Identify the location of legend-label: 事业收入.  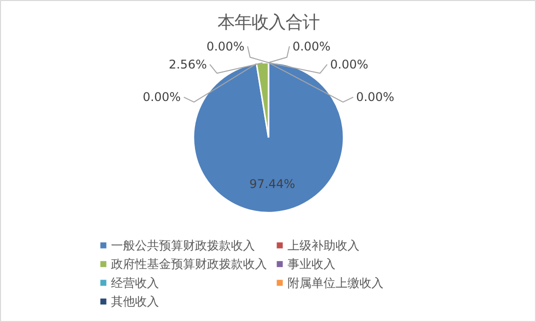
(311, 264).